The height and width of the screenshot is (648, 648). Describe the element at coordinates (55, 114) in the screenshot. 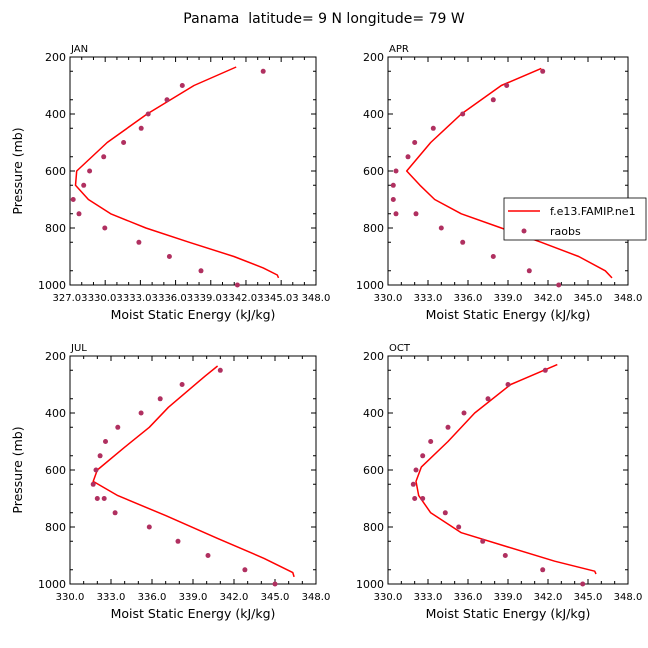

I see `y-tick-label-jan: 400` at that location.